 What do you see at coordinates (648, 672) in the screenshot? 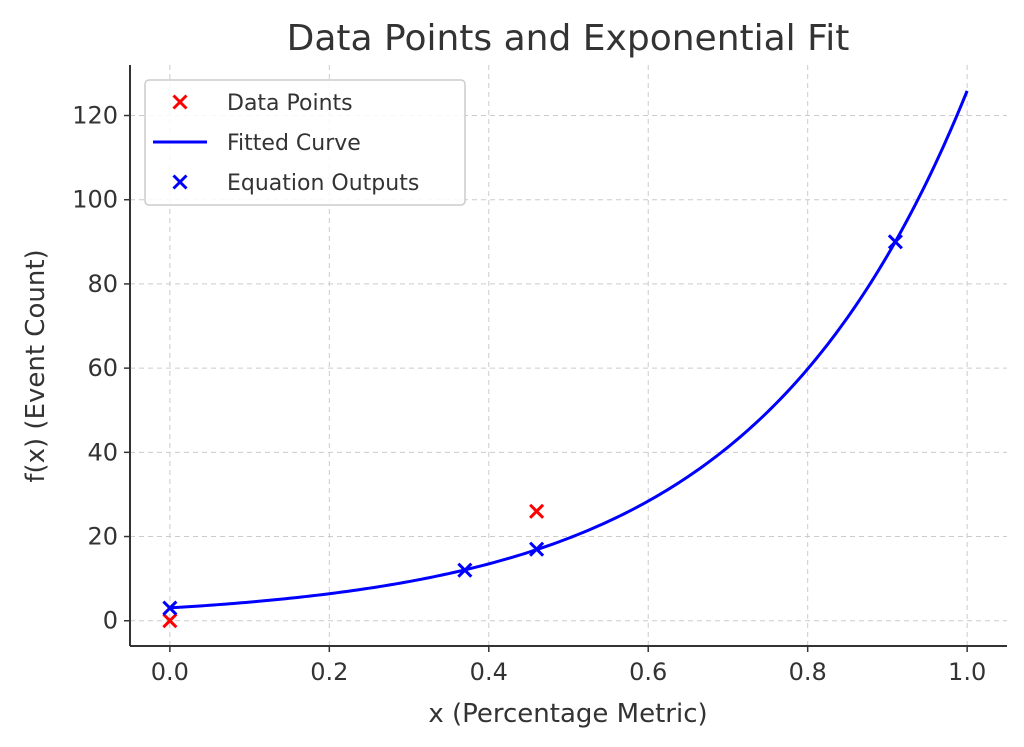
I see `x-tick-label: 0.6` at bounding box center [648, 672].